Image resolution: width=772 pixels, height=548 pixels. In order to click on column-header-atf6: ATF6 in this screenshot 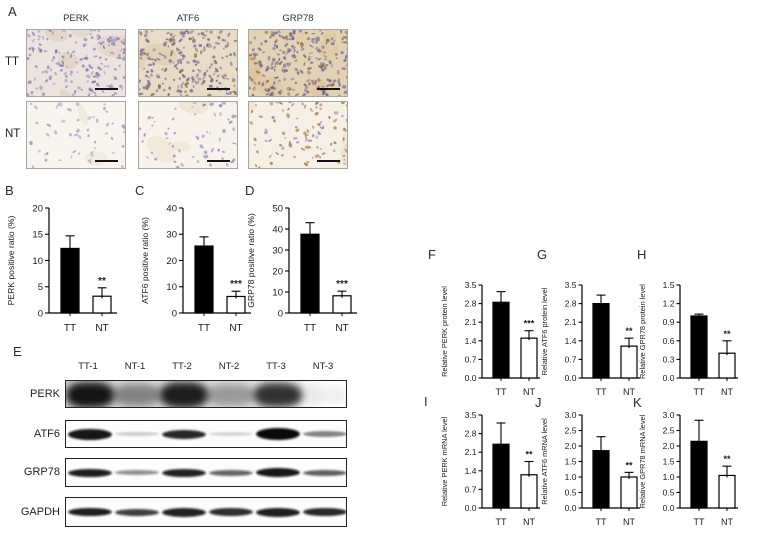, I will do `click(188, 18)`.